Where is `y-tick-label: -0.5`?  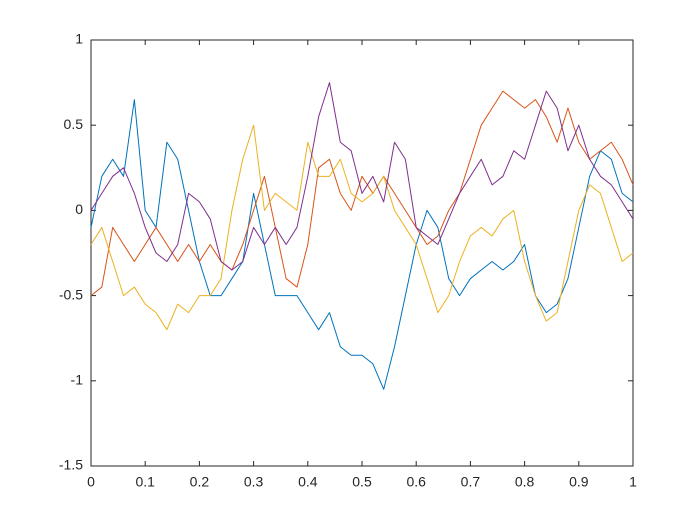
y-tick-label: -0.5 is located at coordinates (71, 294).